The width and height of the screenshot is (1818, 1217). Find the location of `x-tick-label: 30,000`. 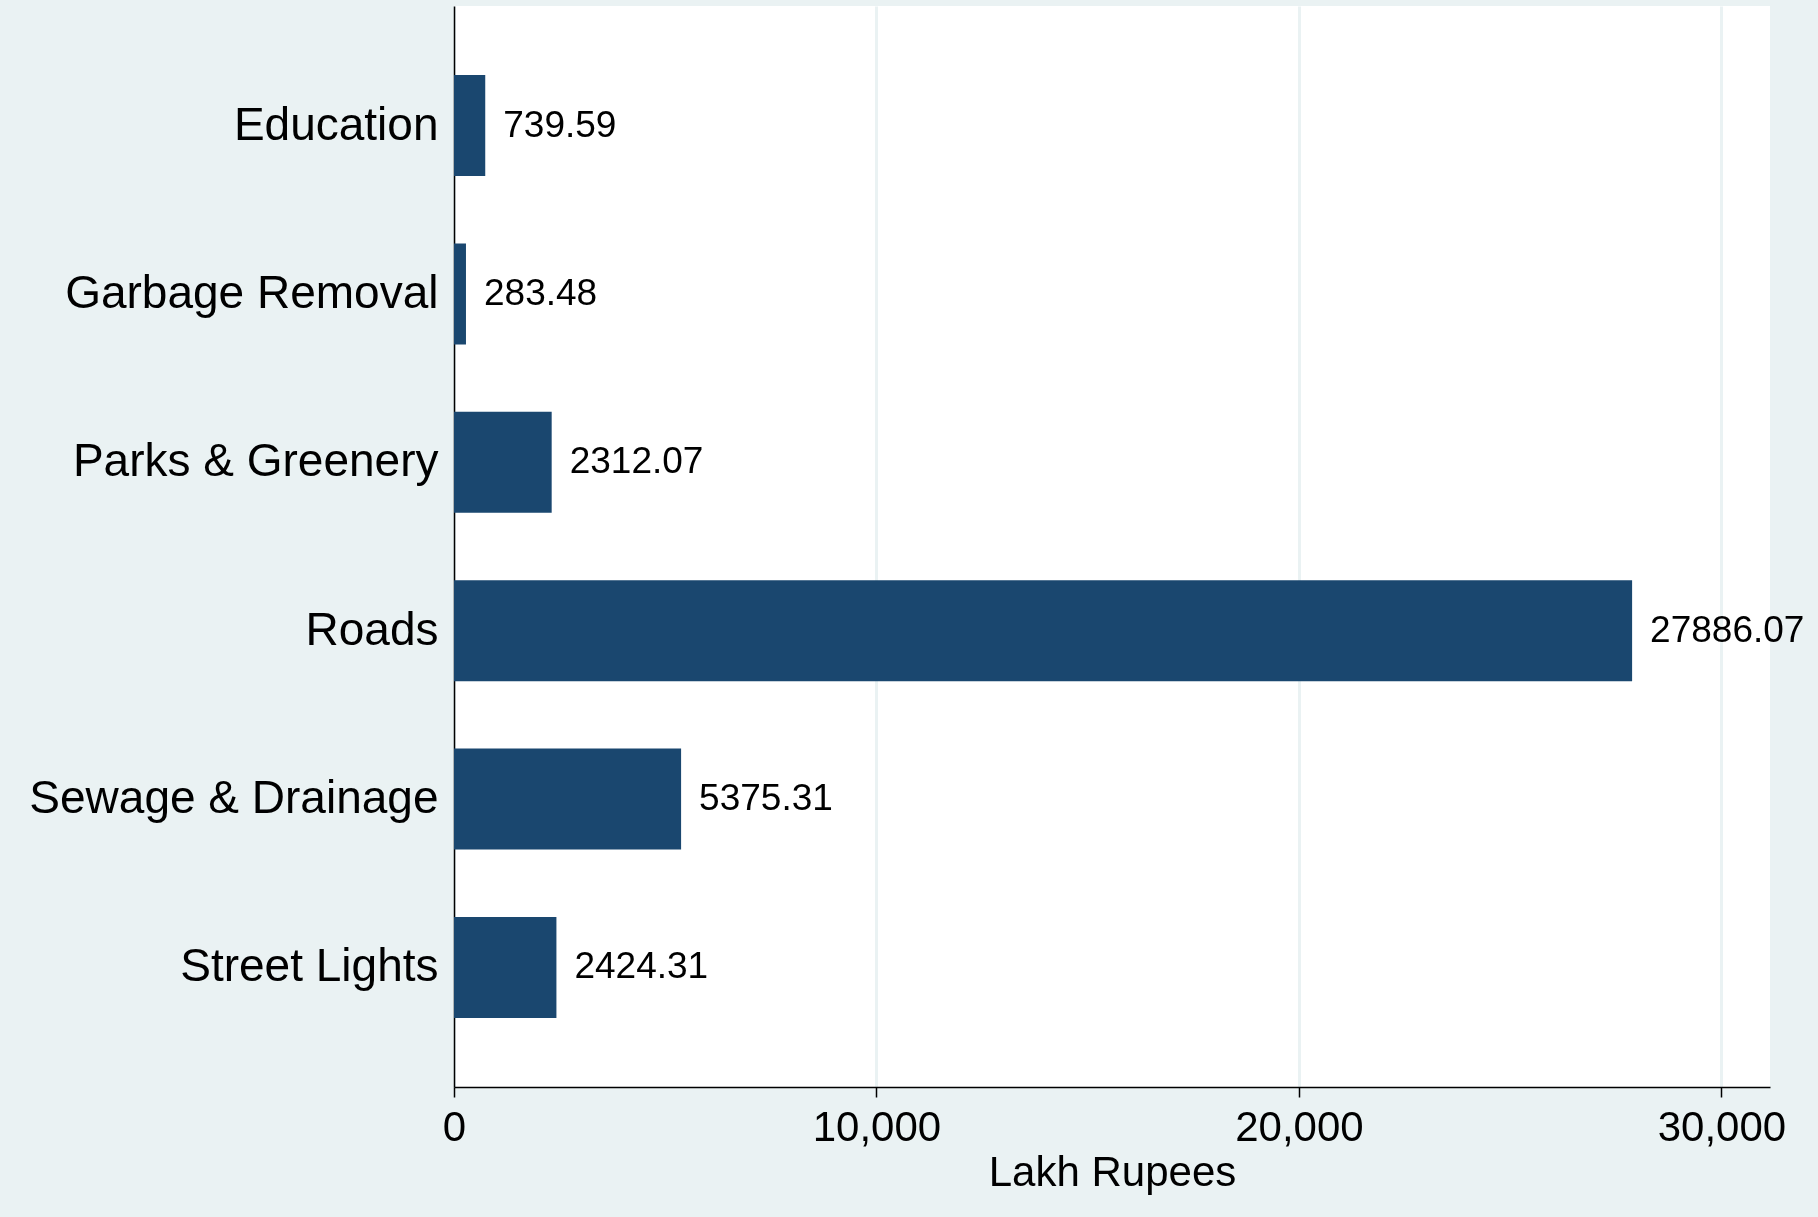

x-tick-label: 30,000 is located at coordinates (1722, 1126).